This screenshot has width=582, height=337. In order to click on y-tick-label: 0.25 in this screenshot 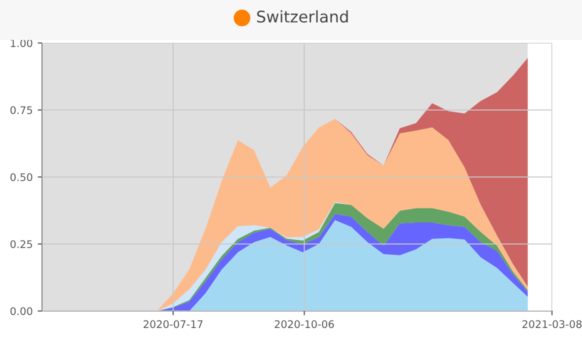, I will do `click(21, 244)`.